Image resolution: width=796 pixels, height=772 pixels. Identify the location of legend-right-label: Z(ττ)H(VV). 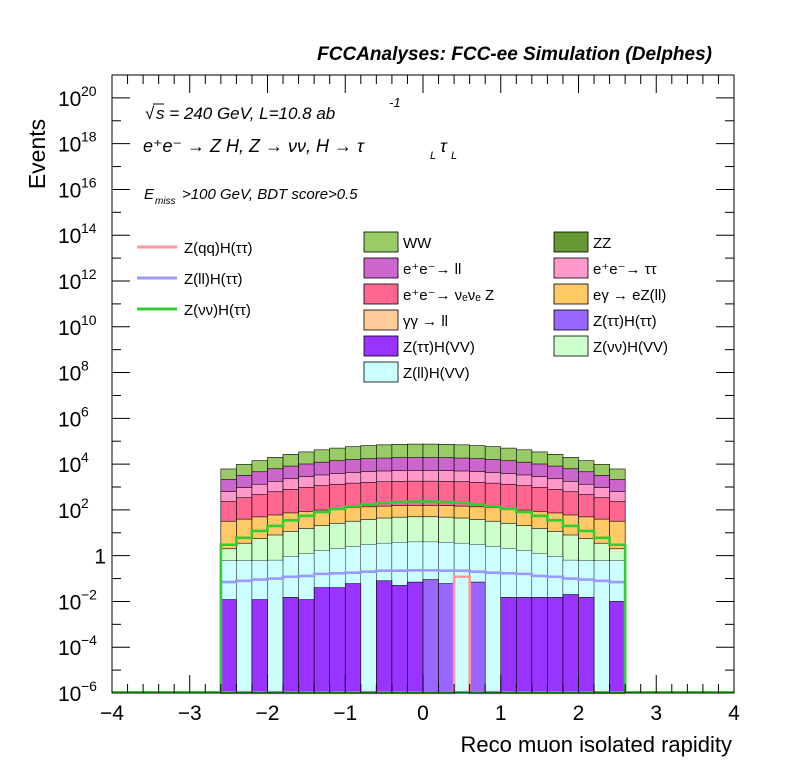
(439, 347).